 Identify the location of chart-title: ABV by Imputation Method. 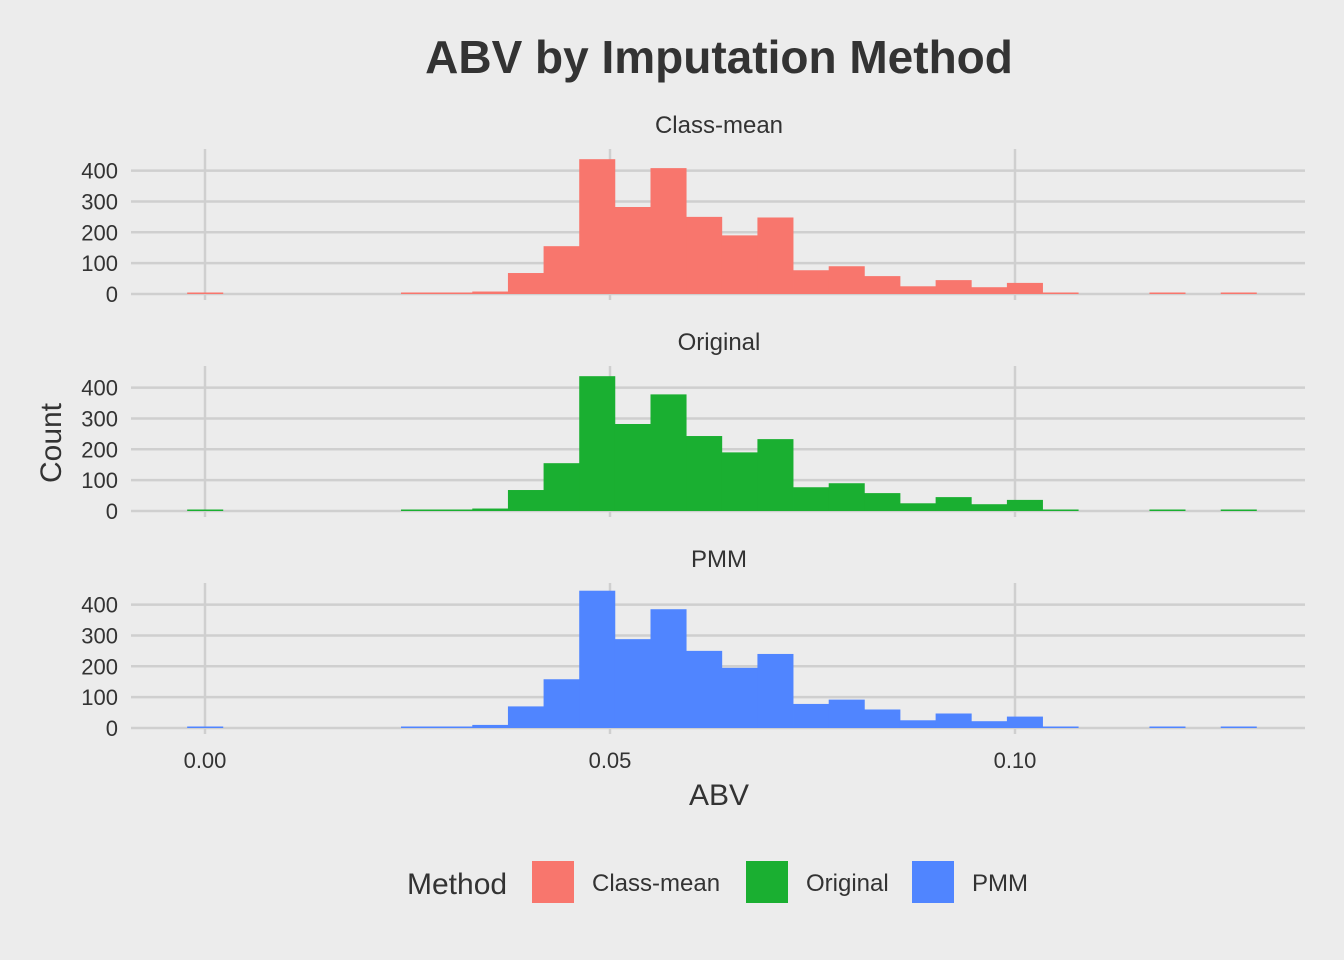
(719, 57).